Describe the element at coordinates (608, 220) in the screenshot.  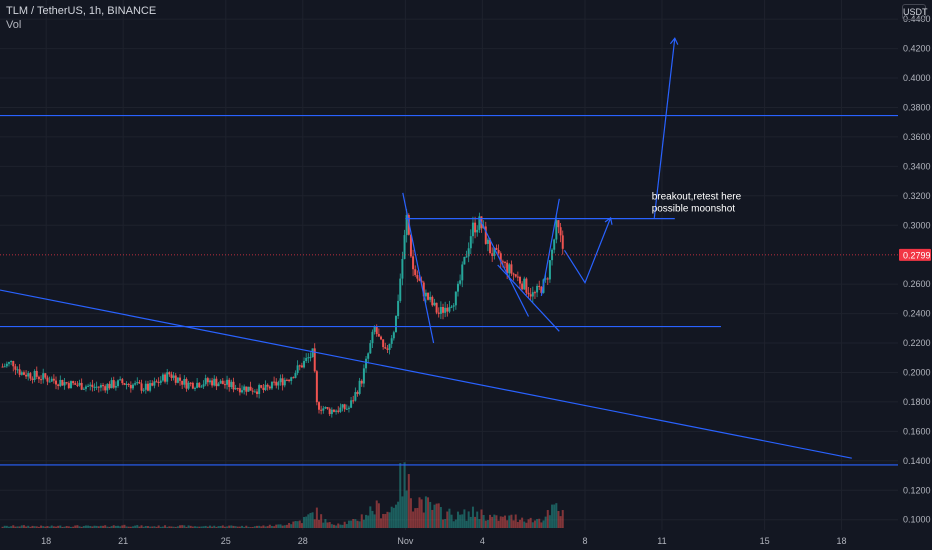
I see `retest-arrowhead` at that location.